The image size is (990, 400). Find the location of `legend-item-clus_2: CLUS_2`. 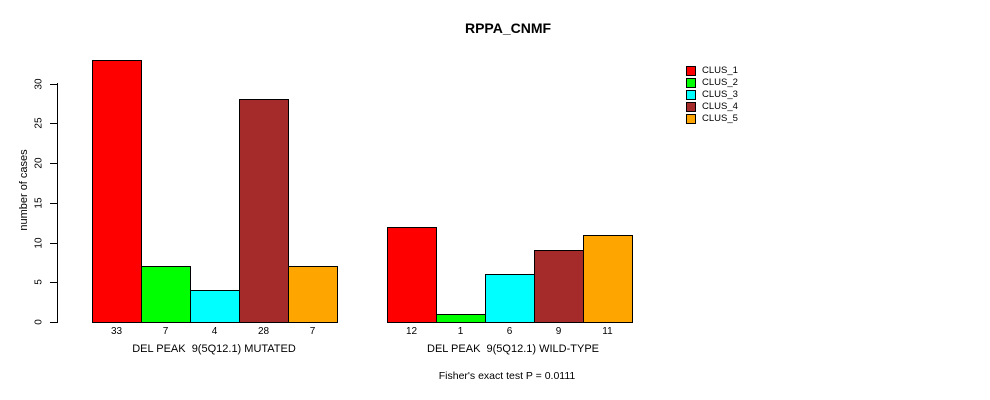

legend-item-clus_2: CLUS_2 is located at coordinates (712, 83).